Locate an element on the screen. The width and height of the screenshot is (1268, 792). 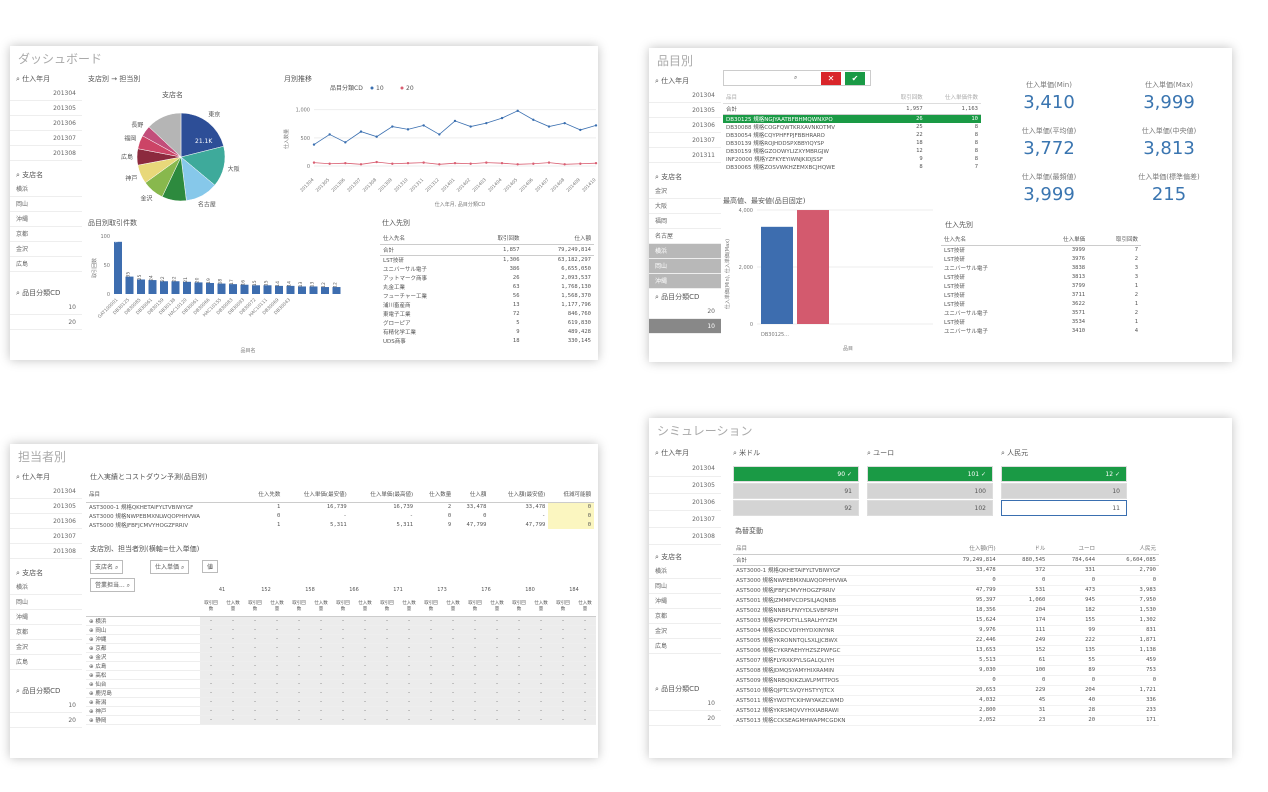
pivot-row: ⊕ 沖縄 - - - - - - - - - - - - - - - - - - is located at coordinates (341, 638).